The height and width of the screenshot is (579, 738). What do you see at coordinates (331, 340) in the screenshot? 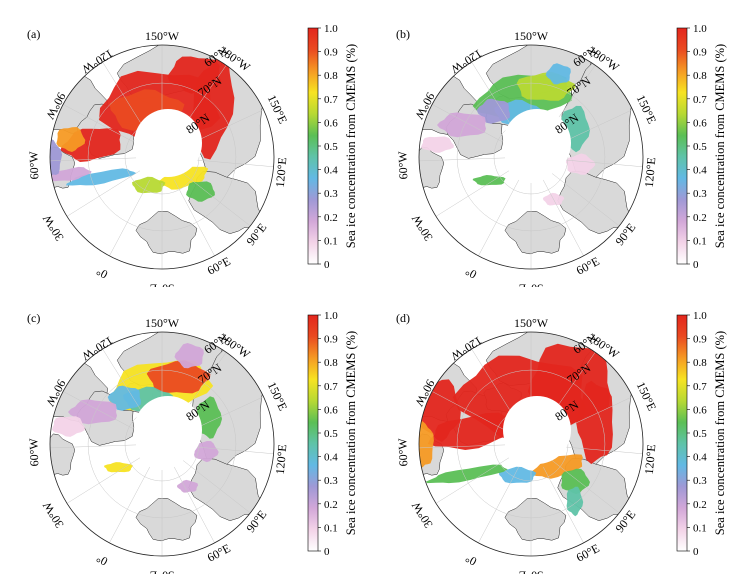
I see `colorbar-tick-label: 0.9` at bounding box center [331, 340].